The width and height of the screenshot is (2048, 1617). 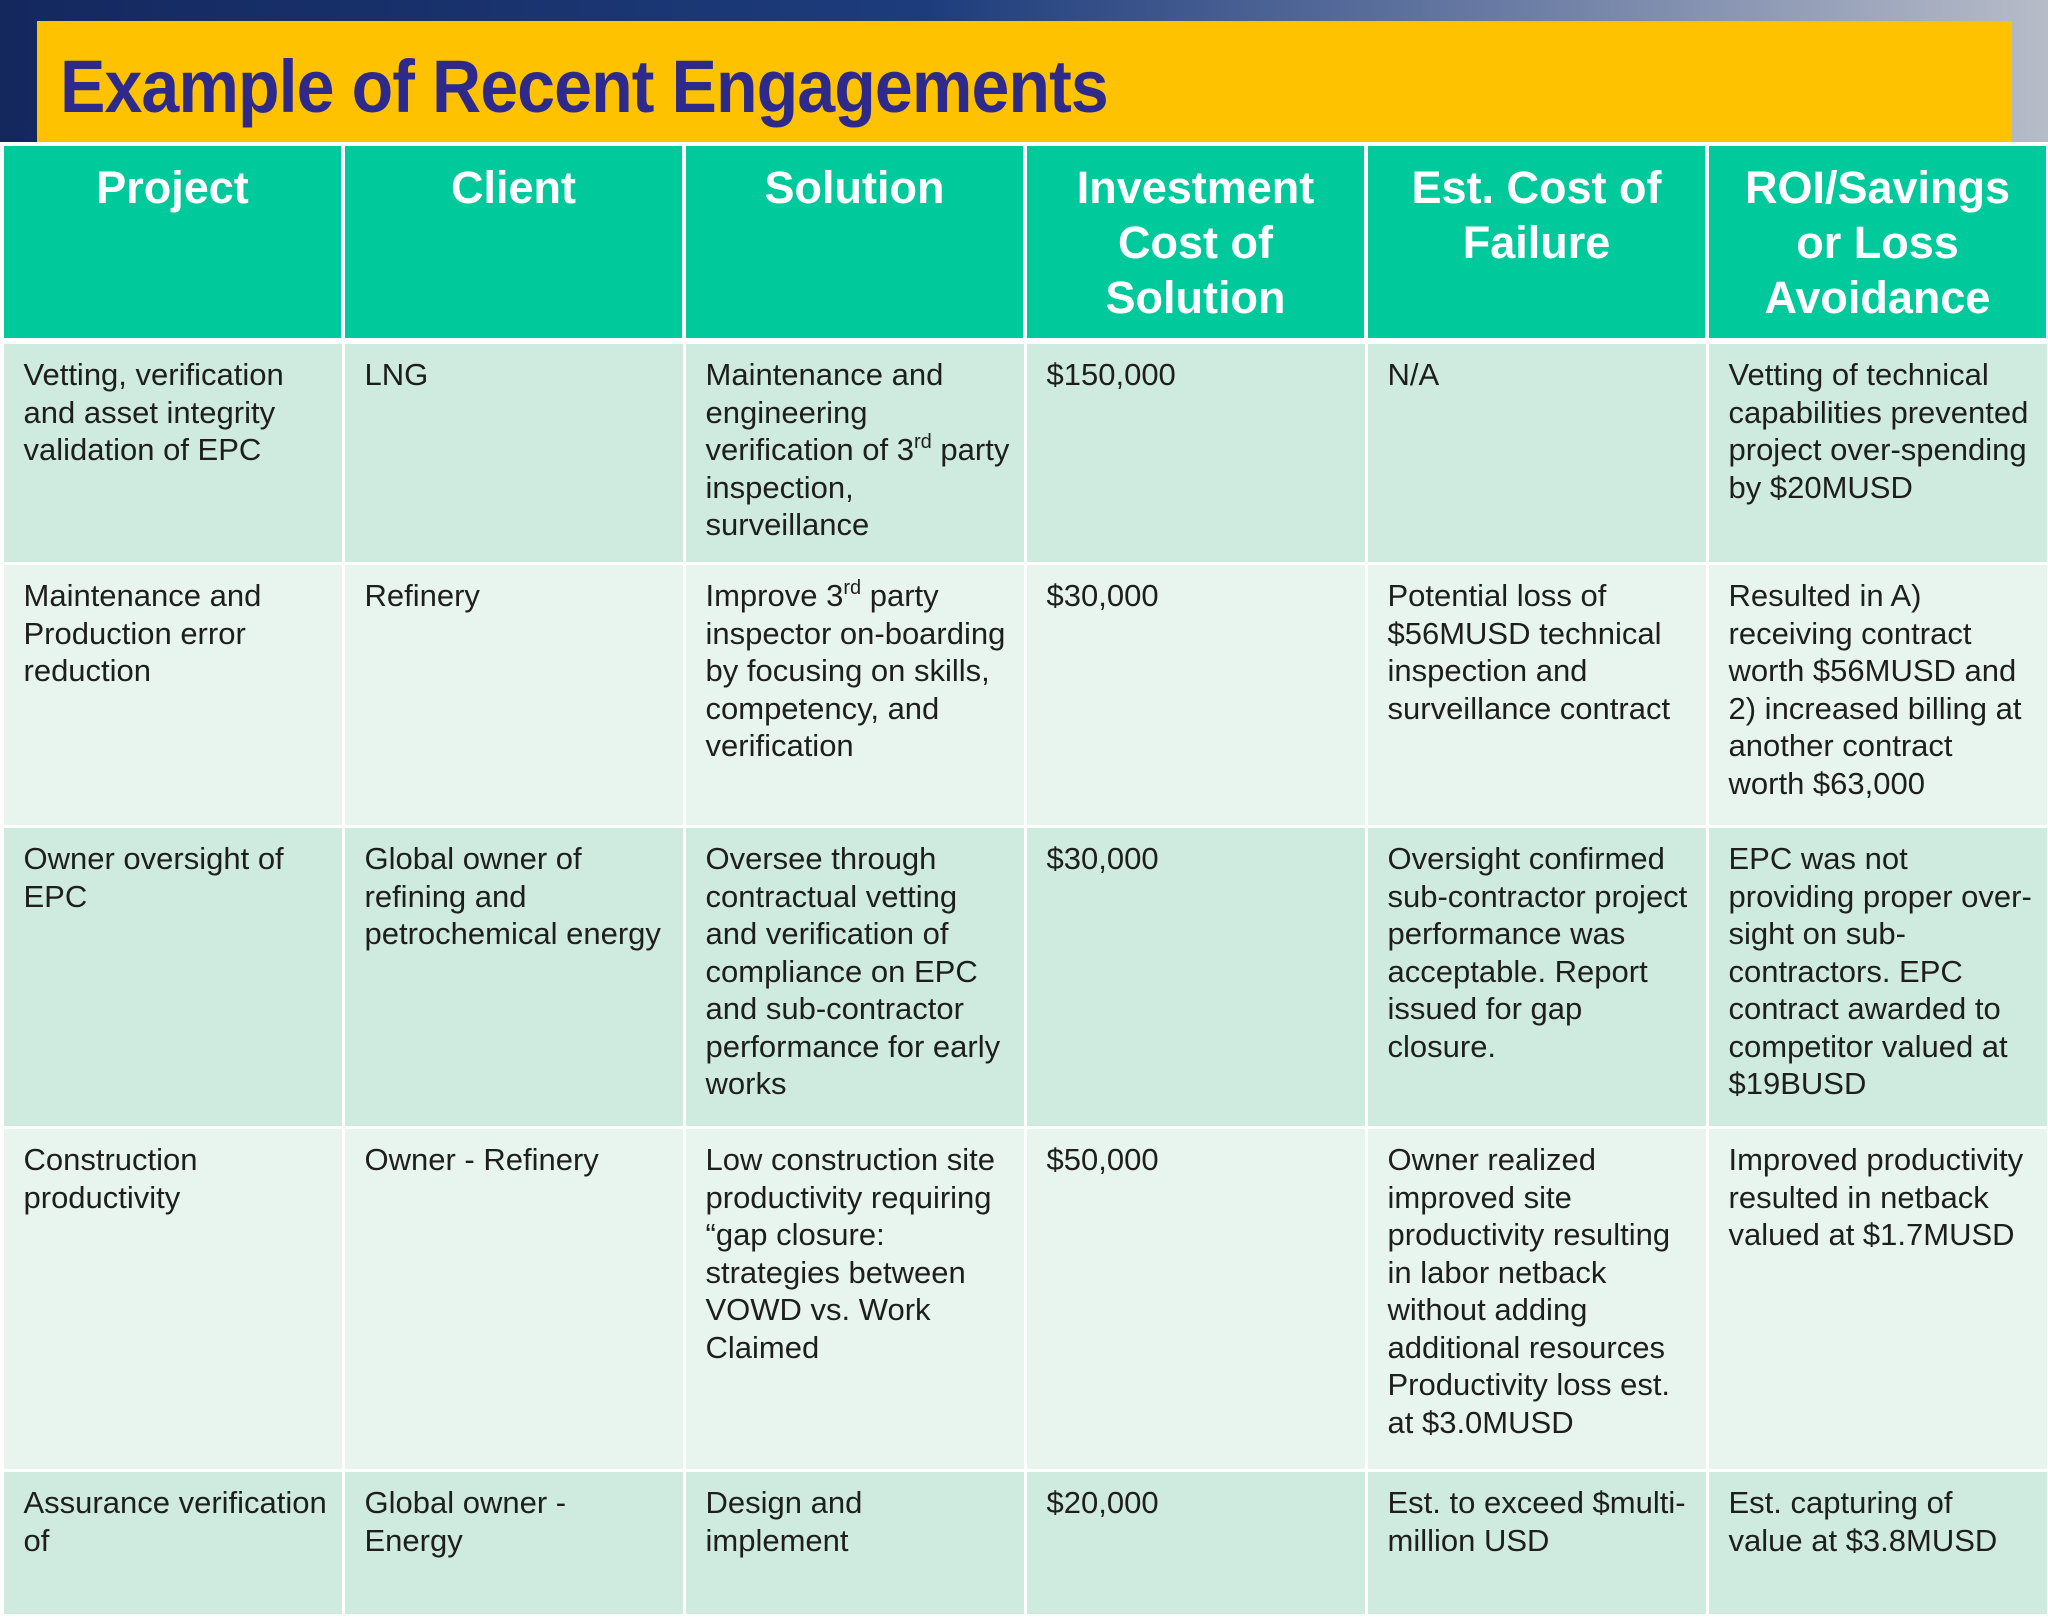 What do you see at coordinates (1195, 452) in the screenshot?
I see `cell-investment: $150,000` at bounding box center [1195, 452].